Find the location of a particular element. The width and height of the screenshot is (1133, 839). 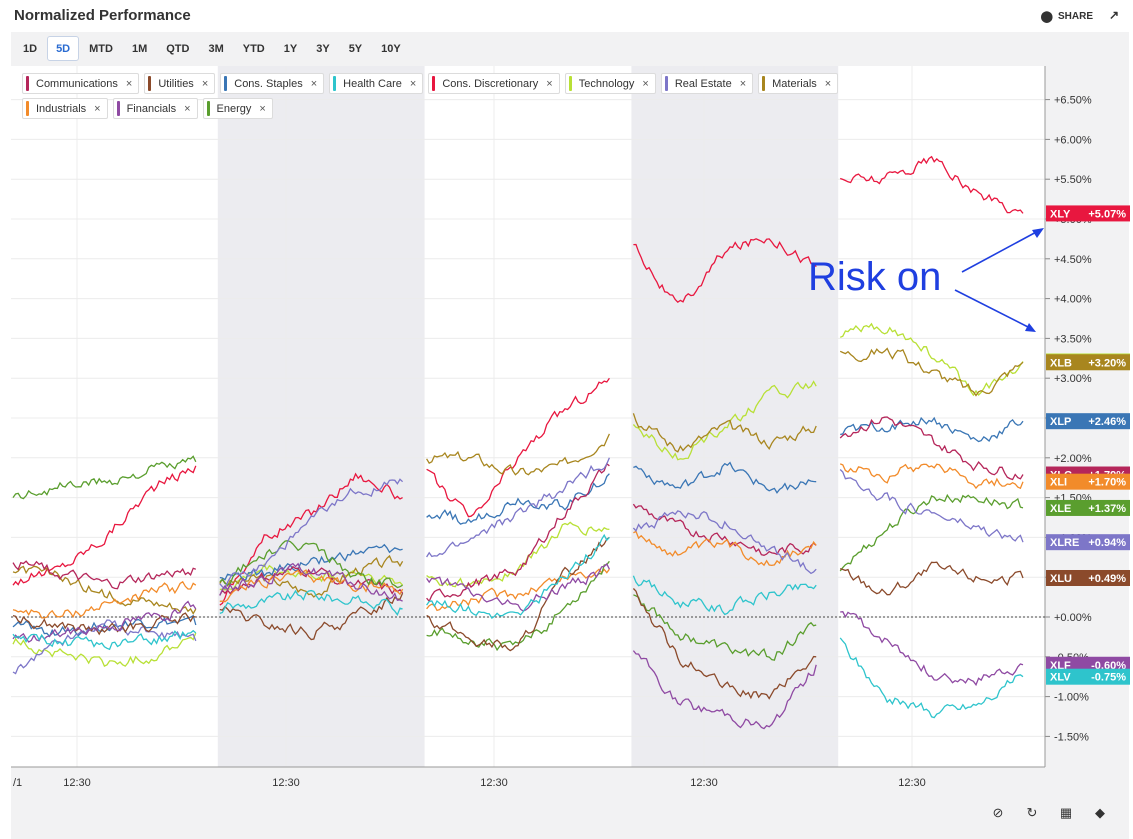

legend-label: Cons. Staples is located at coordinates (268, 83).